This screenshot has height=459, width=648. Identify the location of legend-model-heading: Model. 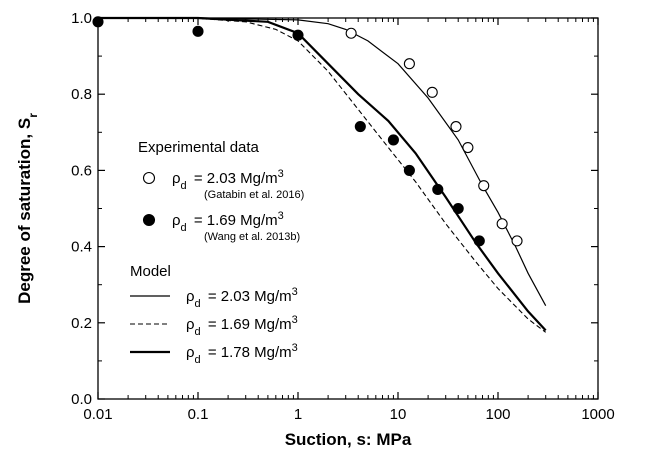
(150, 271).